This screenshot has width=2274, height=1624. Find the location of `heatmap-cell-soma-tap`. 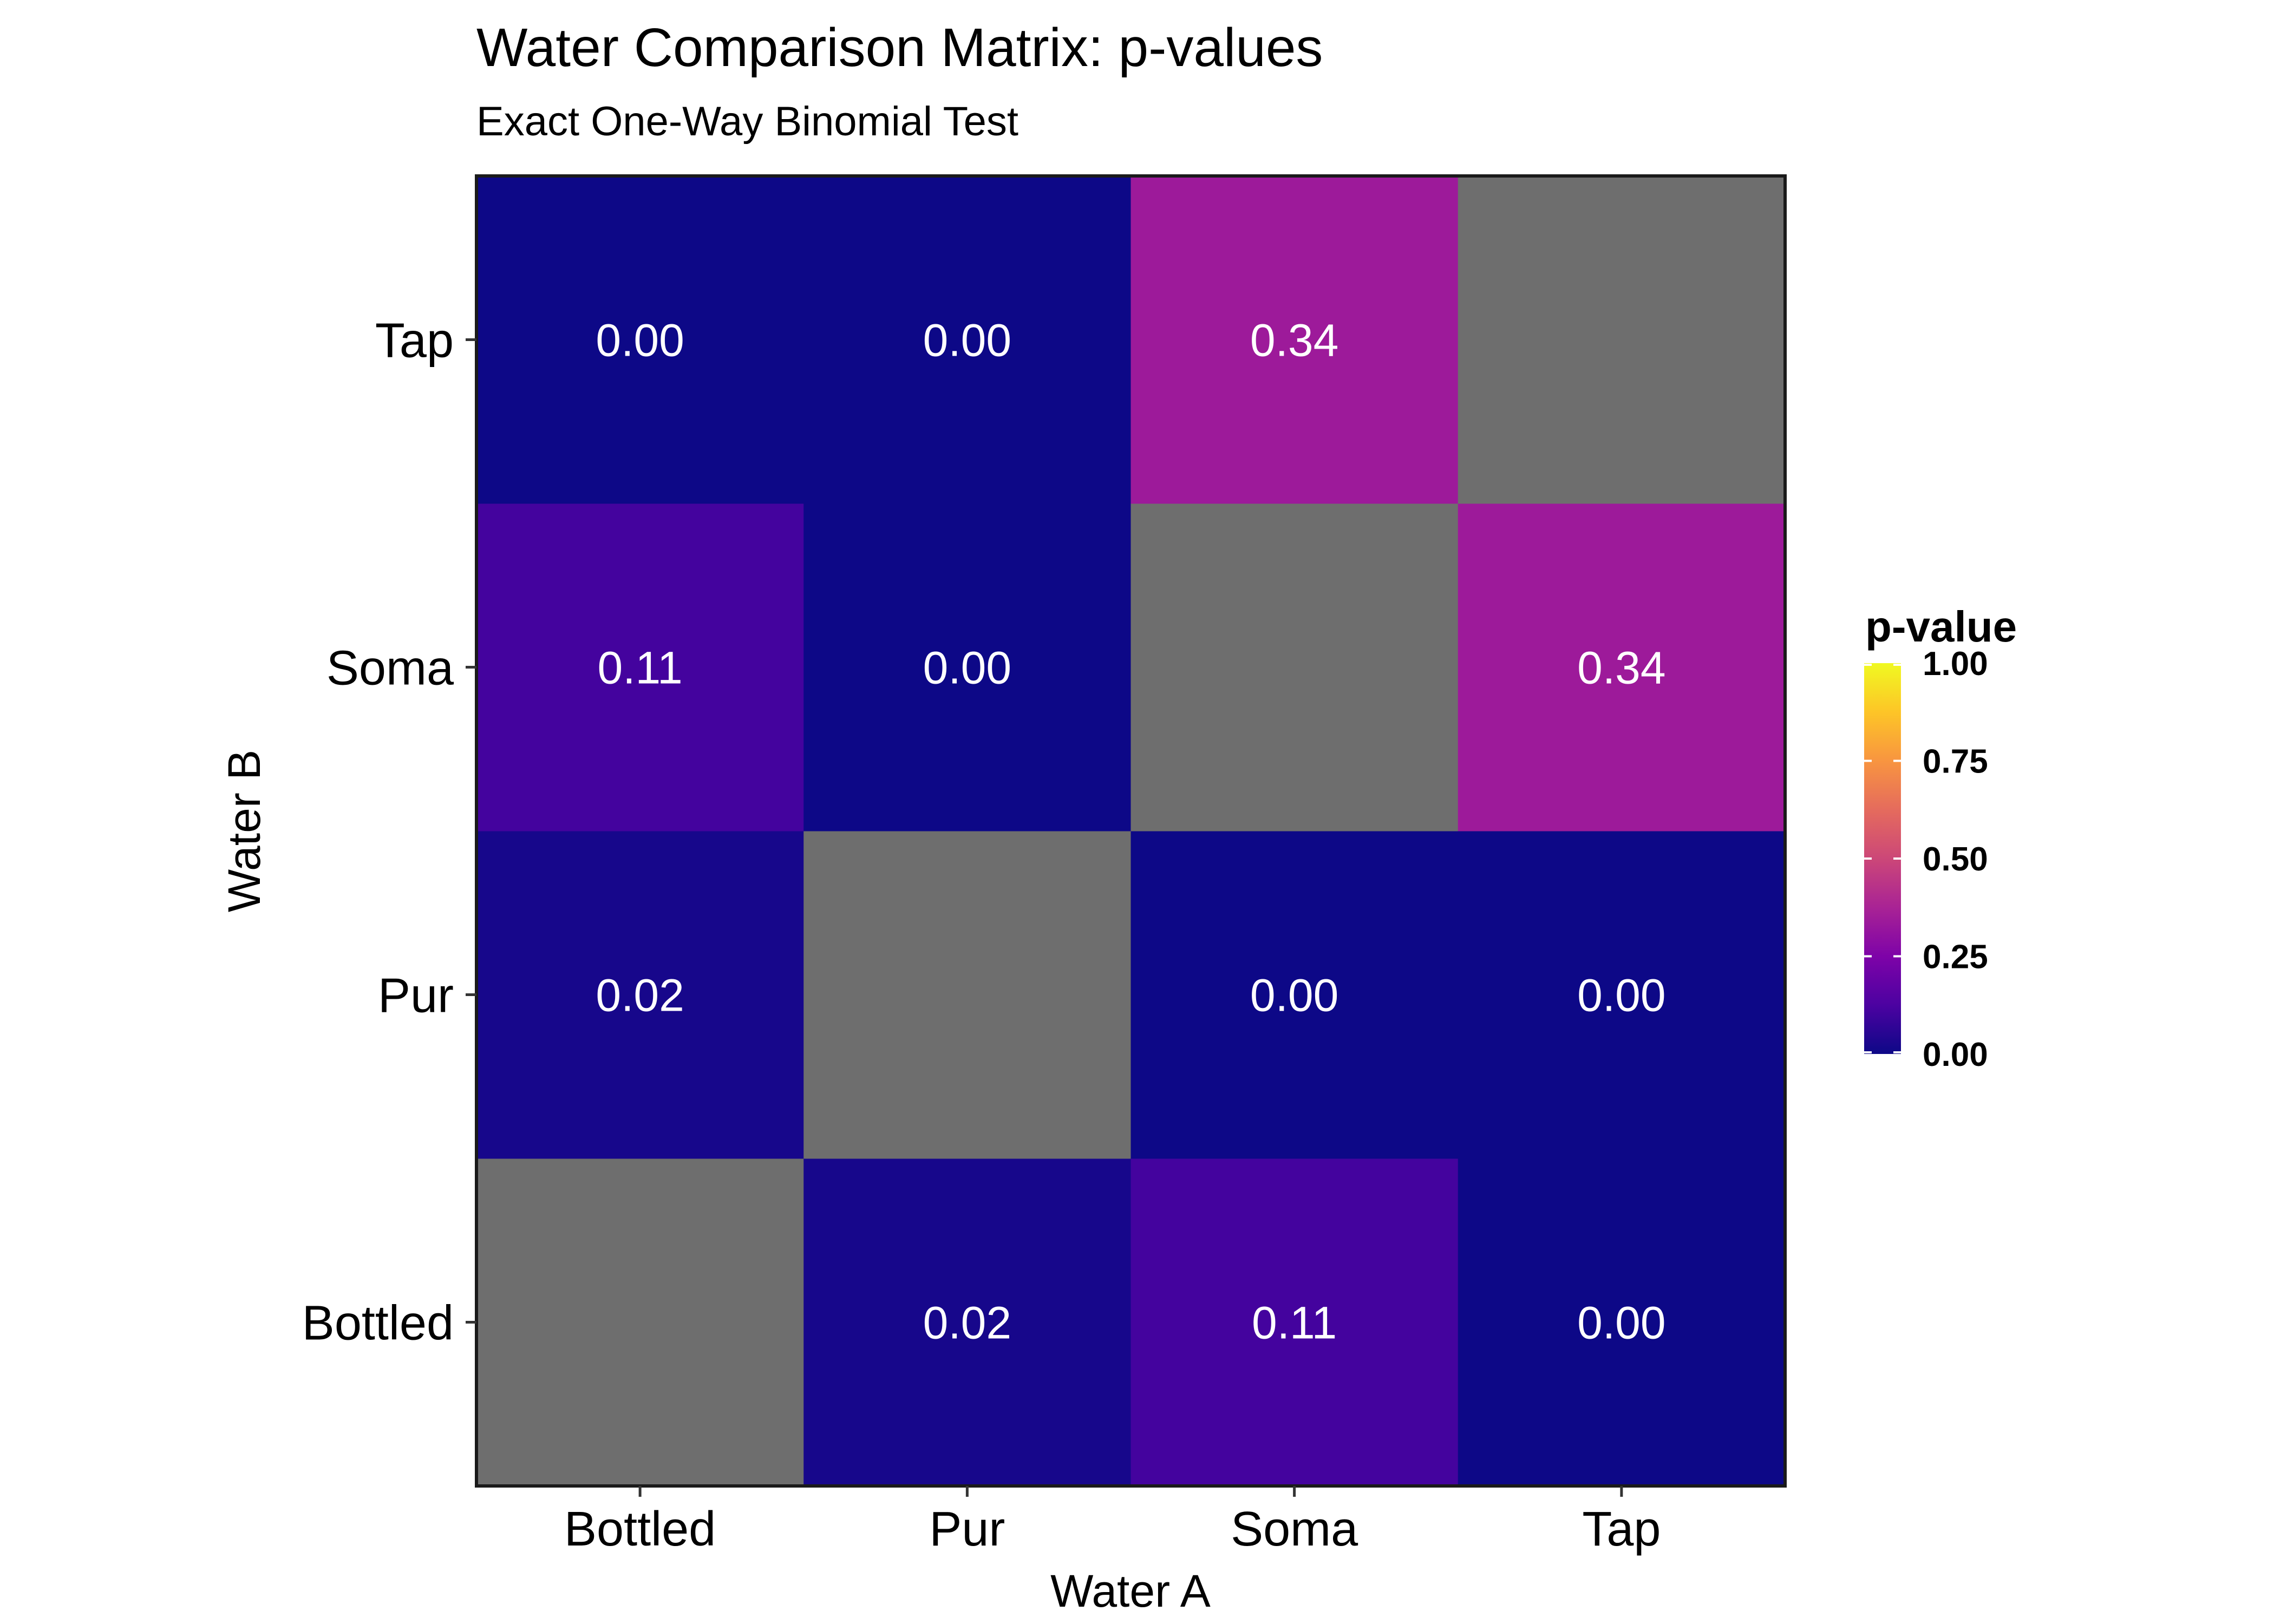

heatmap-cell-soma-tap is located at coordinates (1295, 340).